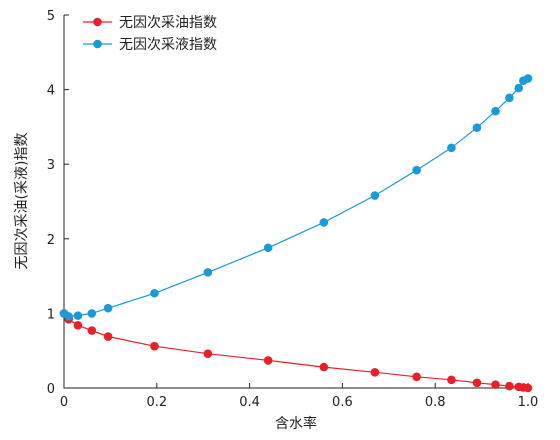  Describe the element at coordinates (58, 203) in the screenshot. I see `y-ticks: 0 1 2 3 4 5` at that location.